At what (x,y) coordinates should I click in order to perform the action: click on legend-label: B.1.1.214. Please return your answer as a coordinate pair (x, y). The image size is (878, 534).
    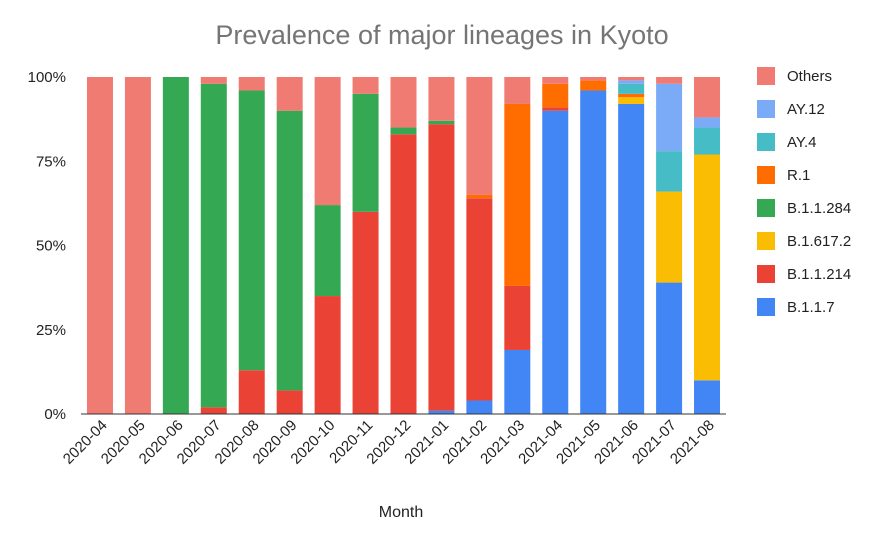
    Looking at the image, I should click on (819, 274).